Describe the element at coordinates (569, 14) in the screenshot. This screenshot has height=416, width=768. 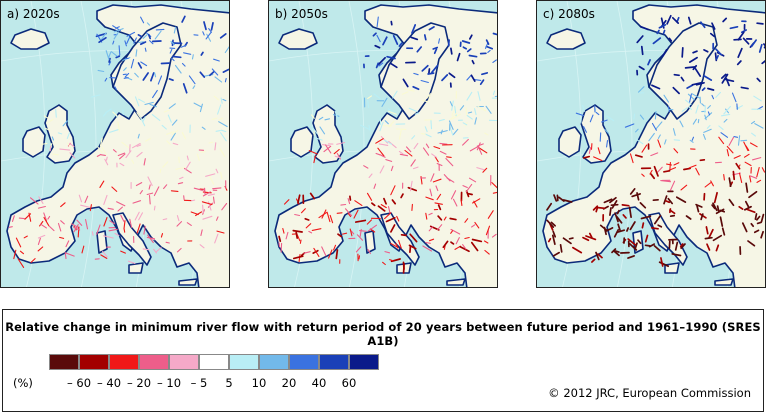
I see `map-label-2080s: c) 2080s` at that location.